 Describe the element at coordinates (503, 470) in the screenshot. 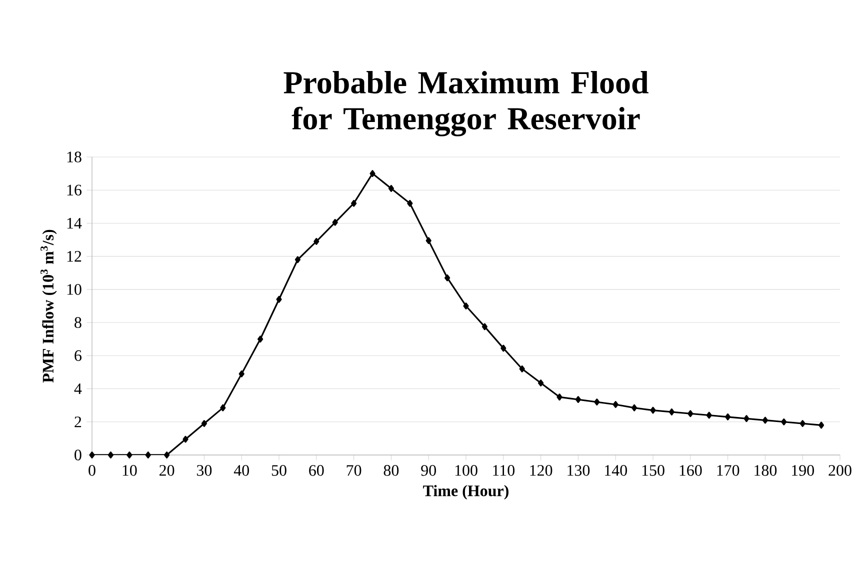

I see `x-tick-label: 110` at that location.